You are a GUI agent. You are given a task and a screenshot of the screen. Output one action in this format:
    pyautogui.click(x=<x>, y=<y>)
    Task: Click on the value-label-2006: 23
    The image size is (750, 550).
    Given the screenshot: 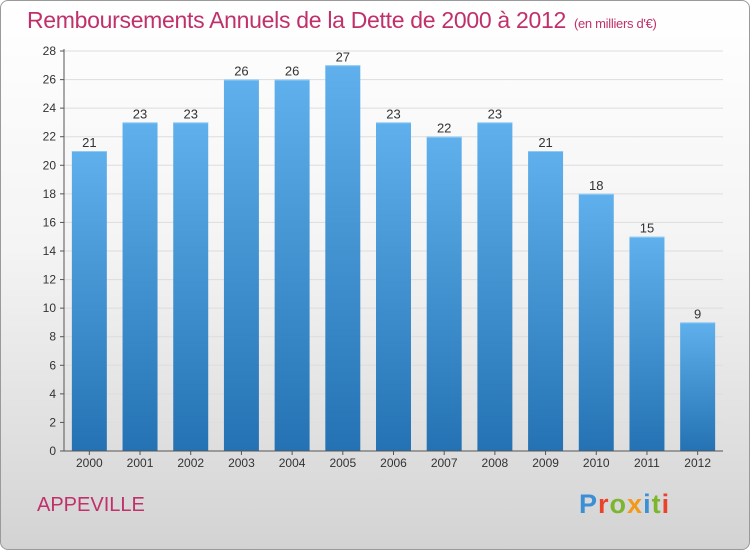 What is the action you would take?
    pyautogui.click(x=393, y=113)
    